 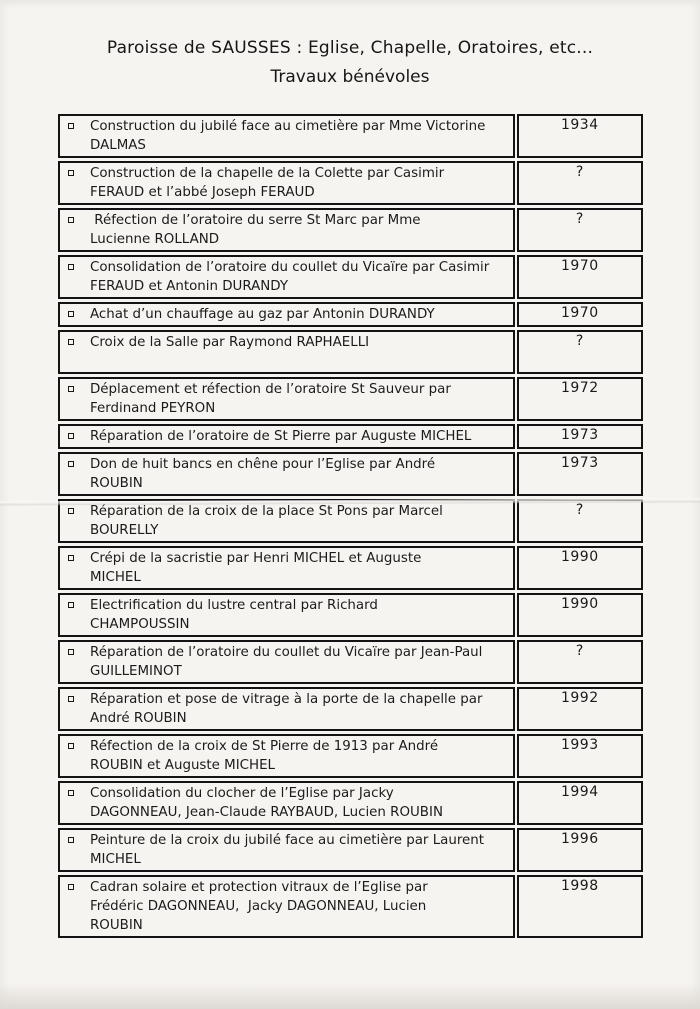 I want to click on work-description-line: FERAUD et l’abbé Joseph FERAUD, so click(x=202, y=192).